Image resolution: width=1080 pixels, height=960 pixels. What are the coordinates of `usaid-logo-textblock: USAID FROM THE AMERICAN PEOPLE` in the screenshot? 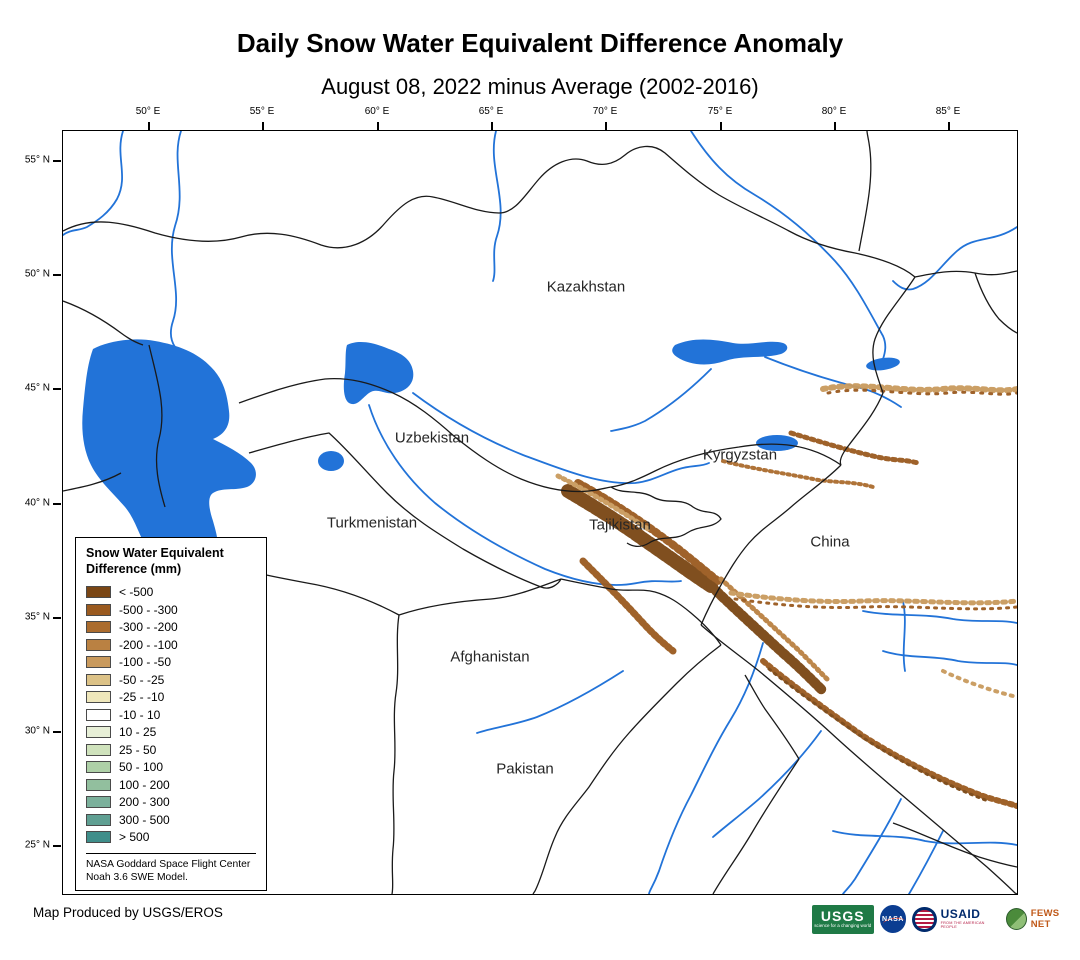 It's located at (970, 919).